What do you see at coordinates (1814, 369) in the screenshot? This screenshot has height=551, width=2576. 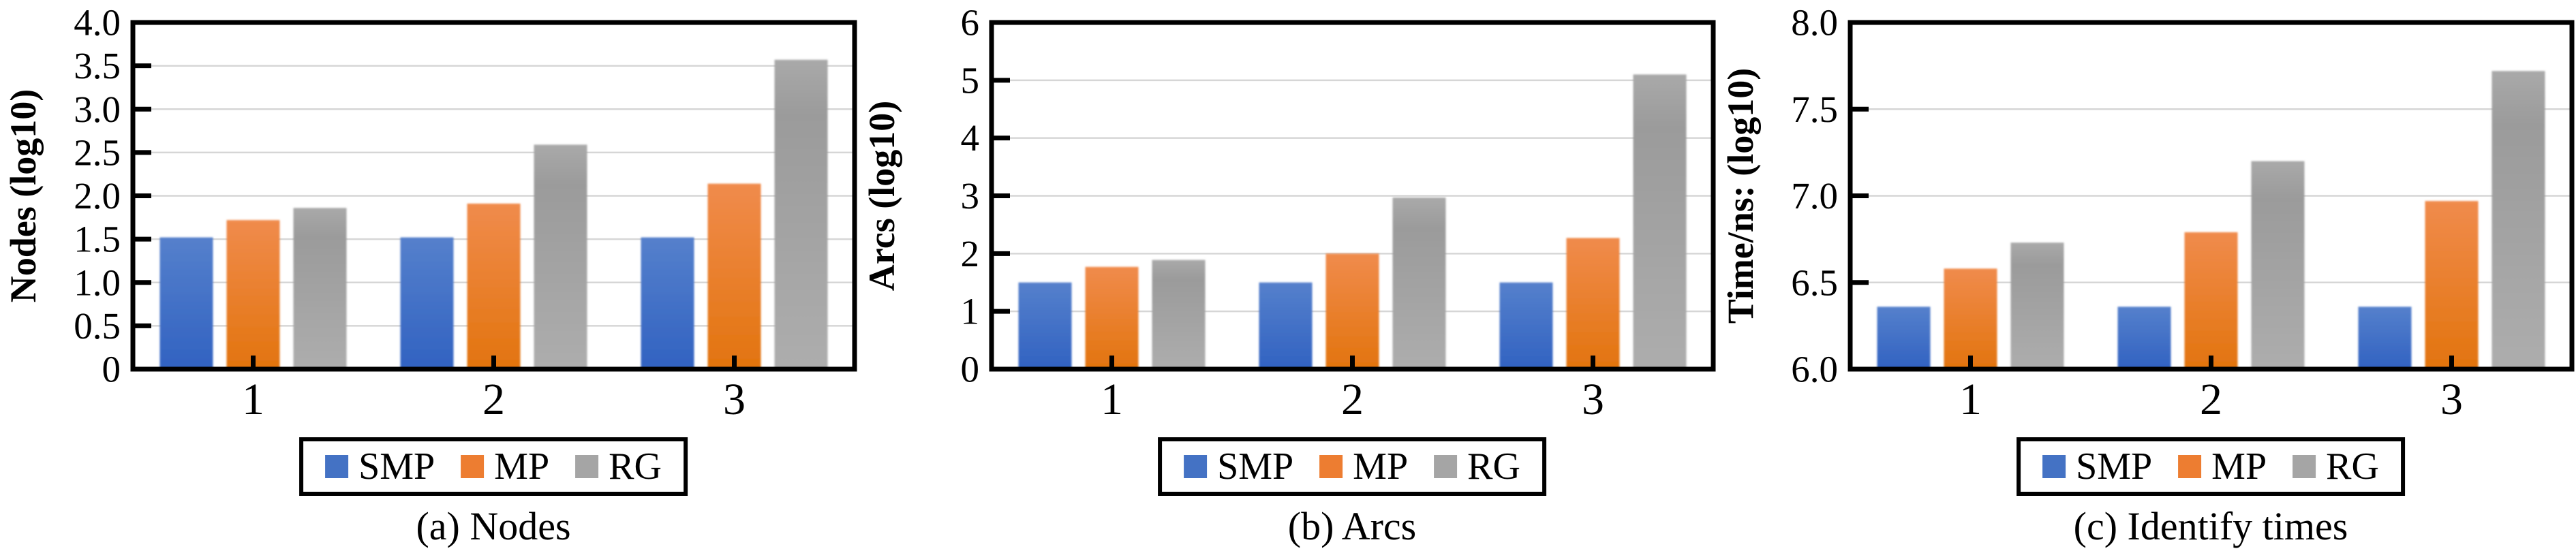 I see `y-tick-label: 6.0` at bounding box center [1814, 369].